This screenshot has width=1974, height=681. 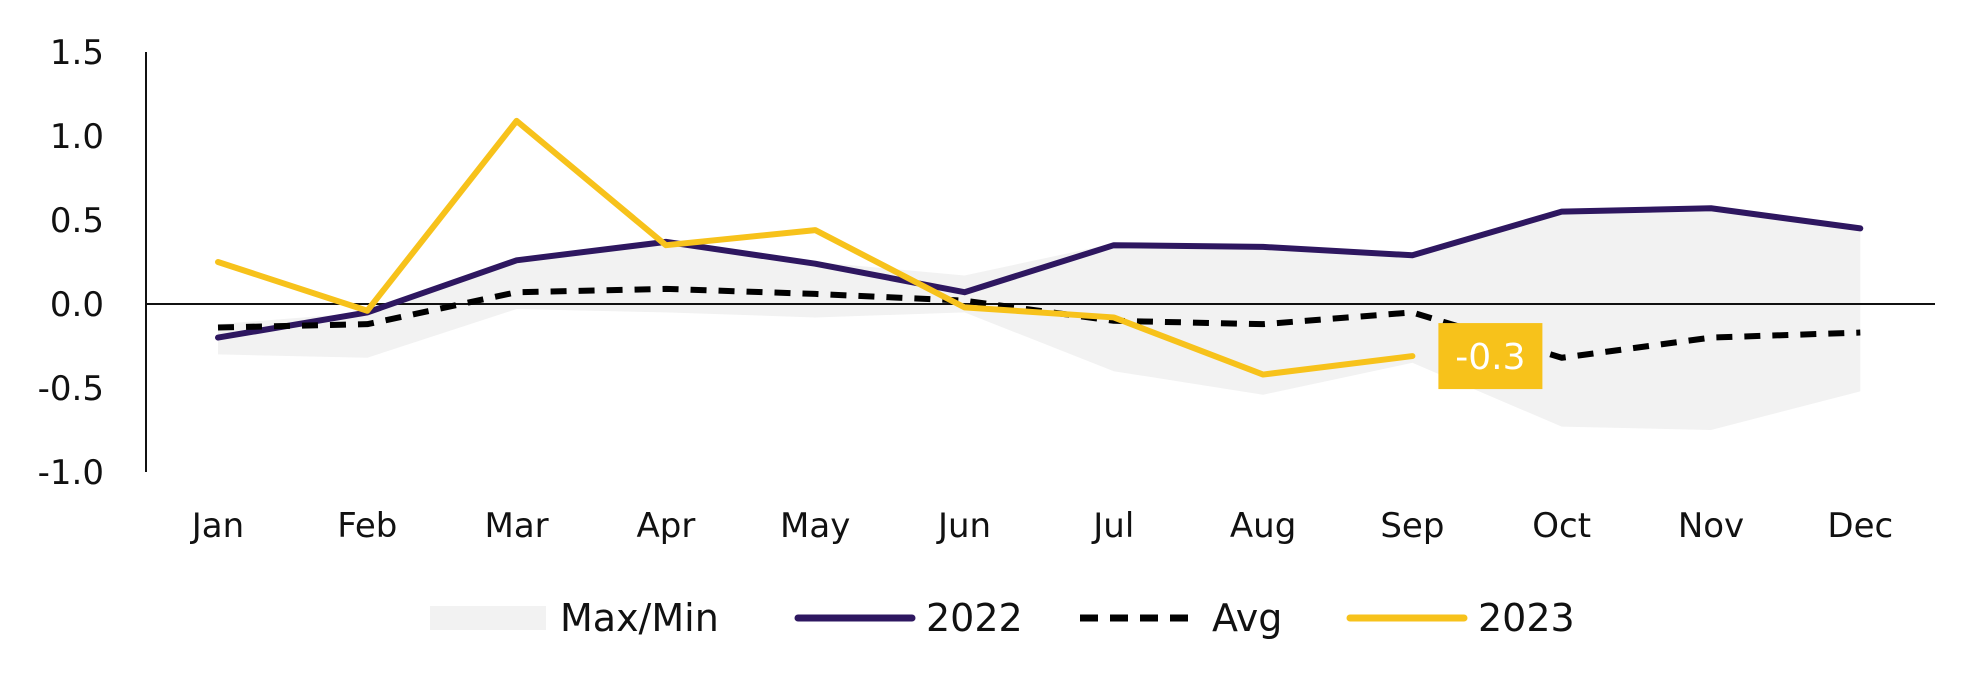 What do you see at coordinates (1114, 245) in the screenshot?
I see `data-point-2022-jul` at bounding box center [1114, 245].